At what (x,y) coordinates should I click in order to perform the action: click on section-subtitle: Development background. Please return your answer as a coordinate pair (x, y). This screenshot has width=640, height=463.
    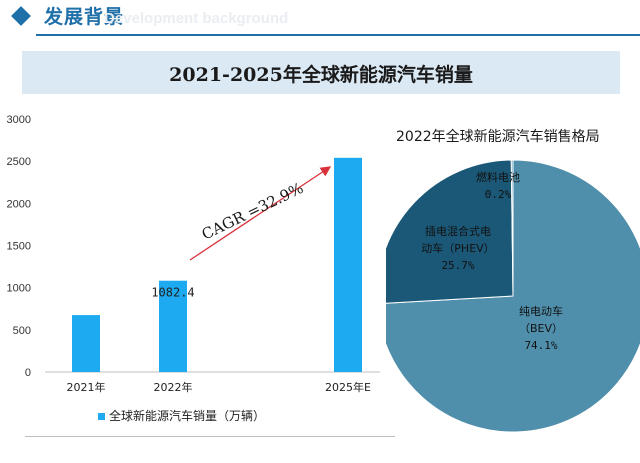
    Looking at the image, I should click on (196, 18).